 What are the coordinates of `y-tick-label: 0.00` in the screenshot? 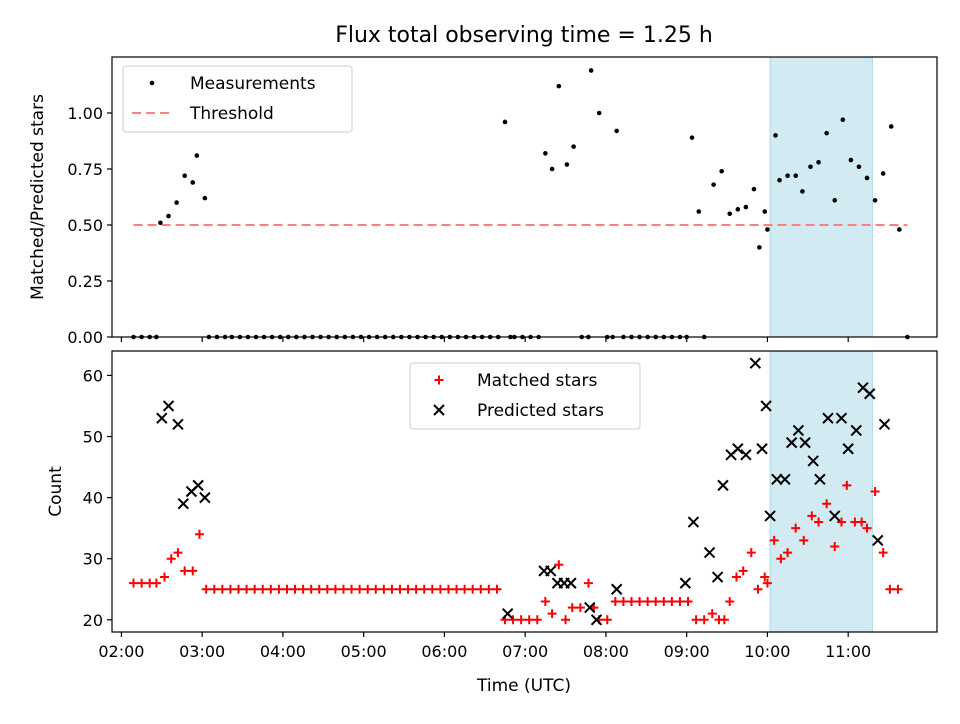 It's located at (85, 337).